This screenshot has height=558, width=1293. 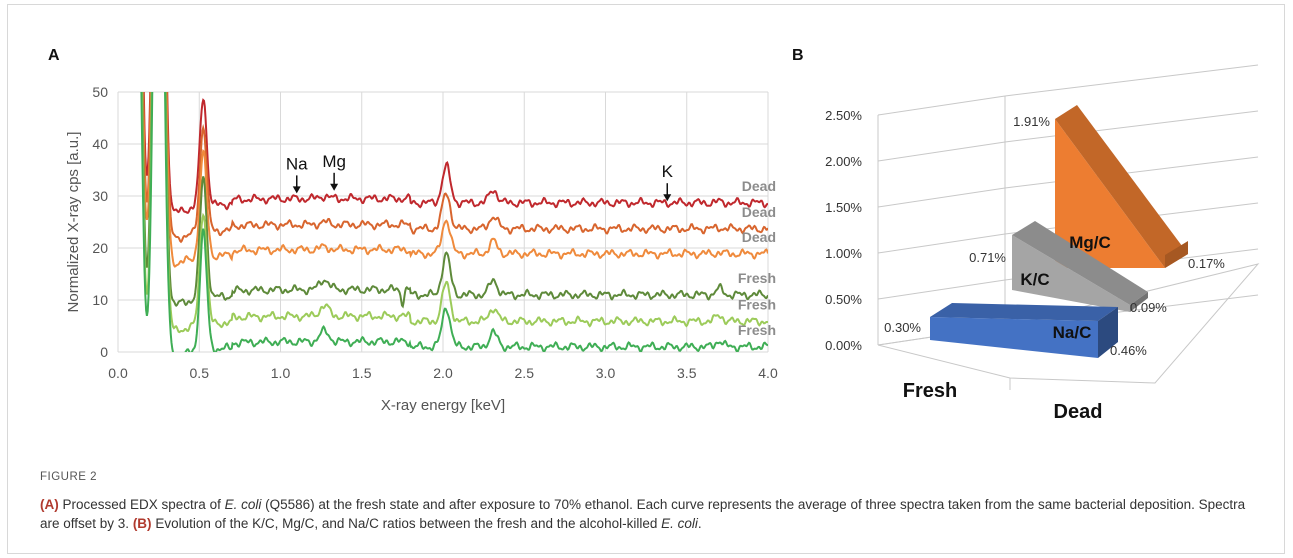 What do you see at coordinates (930, 391) in the screenshot?
I see `category-label-fresh: Fresh` at bounding box center [930, 391].